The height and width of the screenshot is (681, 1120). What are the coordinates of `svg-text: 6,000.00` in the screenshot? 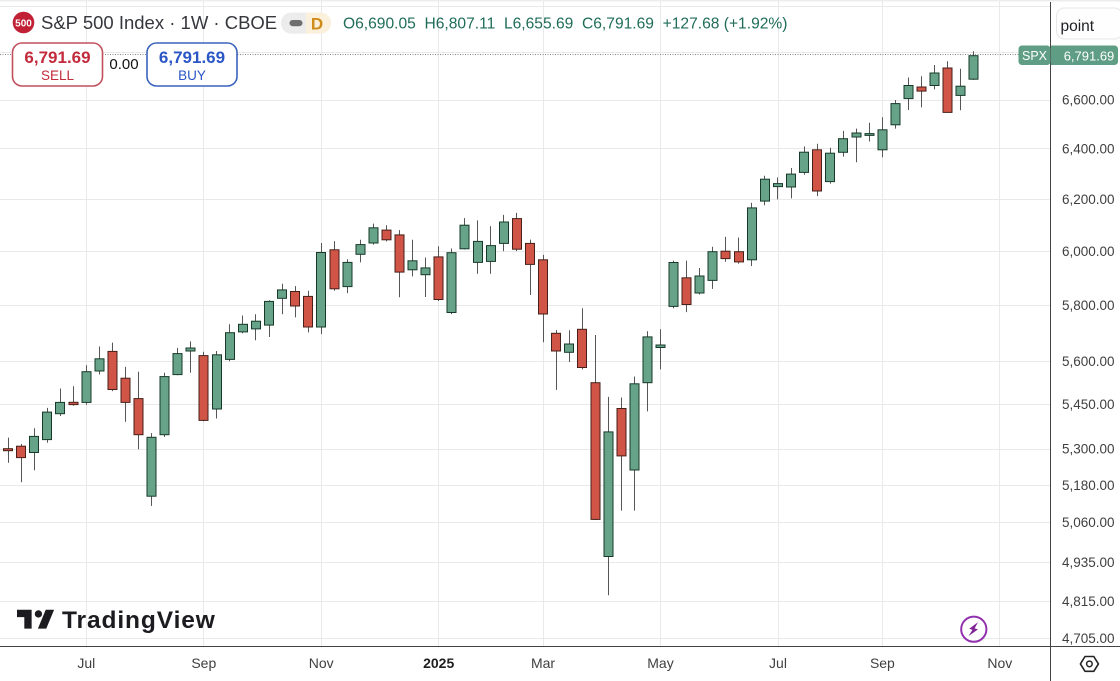 It's located at (1088, 251).